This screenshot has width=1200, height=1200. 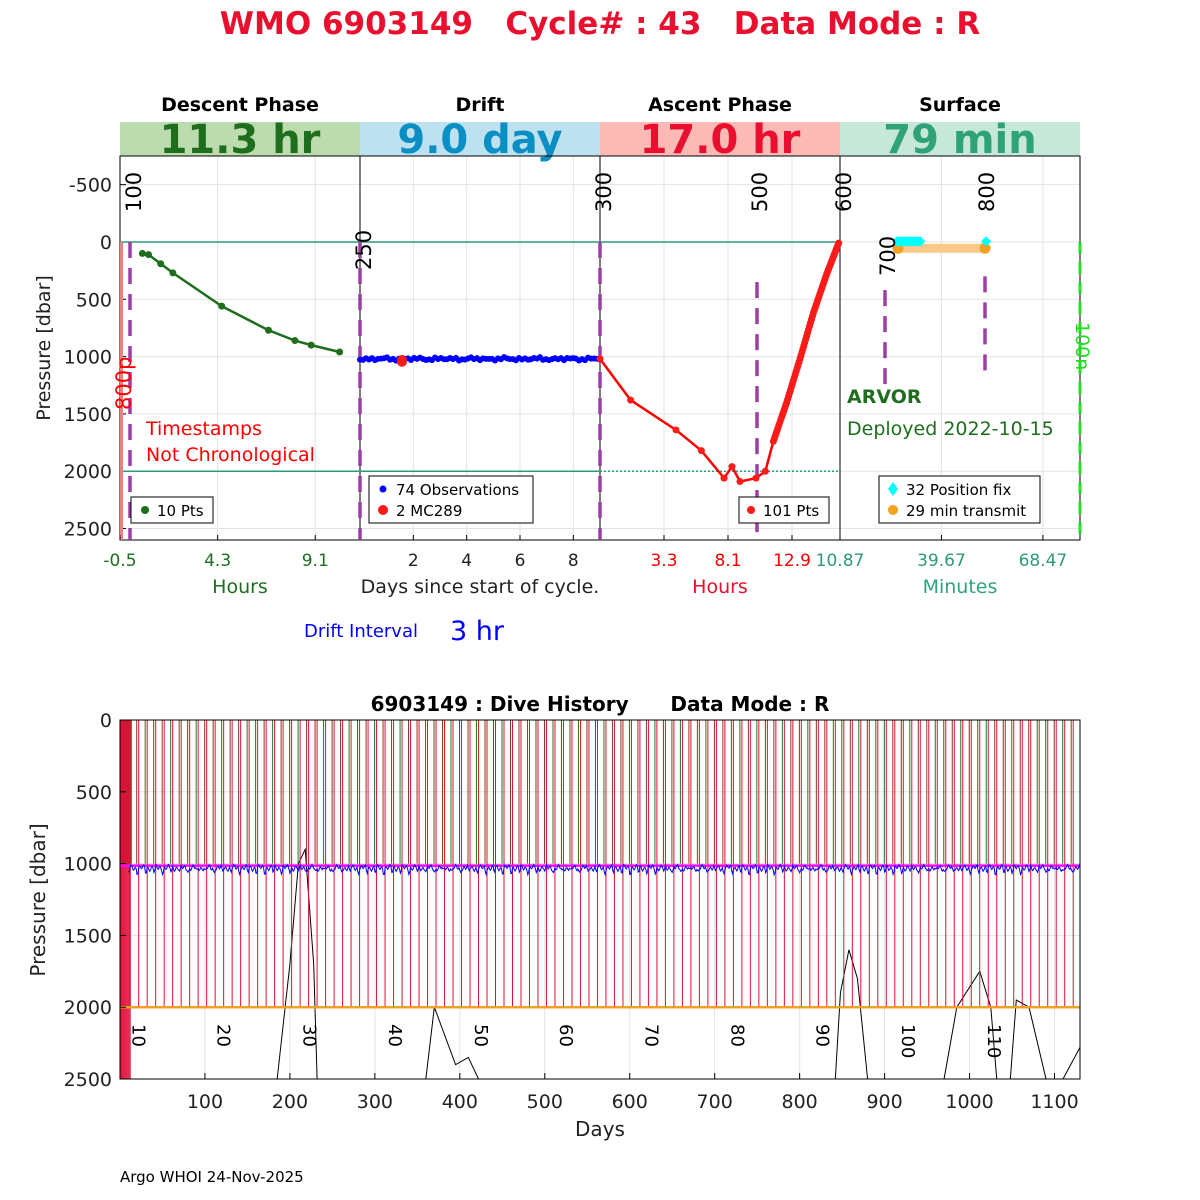 I want to click on timestamps-note-line1: Timestamps, so click(x=203, y=429).